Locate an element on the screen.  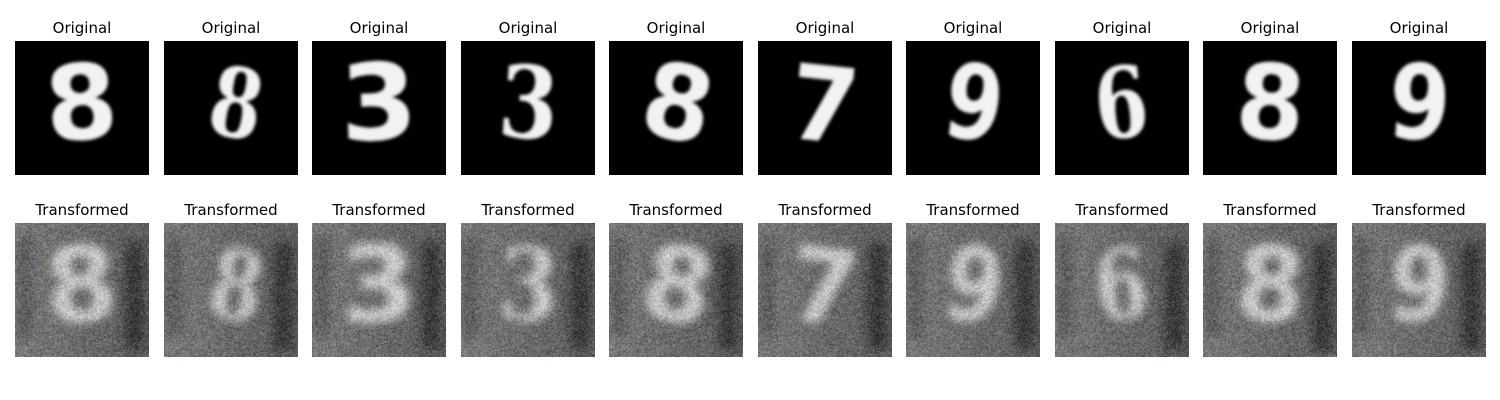
image-panel-original-7: Original is located at coordinates (973, 97).